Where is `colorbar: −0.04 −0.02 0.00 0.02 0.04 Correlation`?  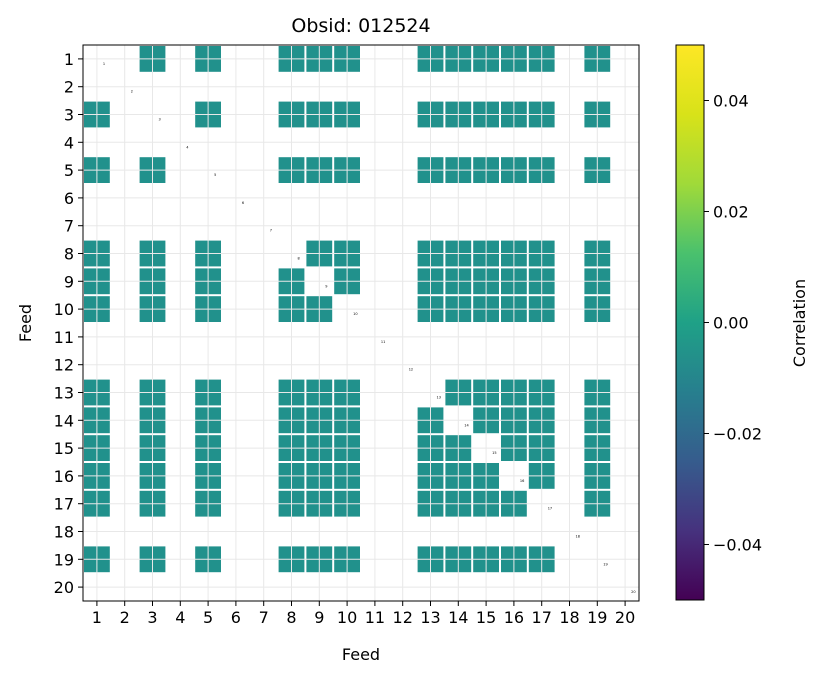
colorbar: −0.04 −0.02 0.00 0.02 0.04 Correlation is located at coordinates (742, 322).